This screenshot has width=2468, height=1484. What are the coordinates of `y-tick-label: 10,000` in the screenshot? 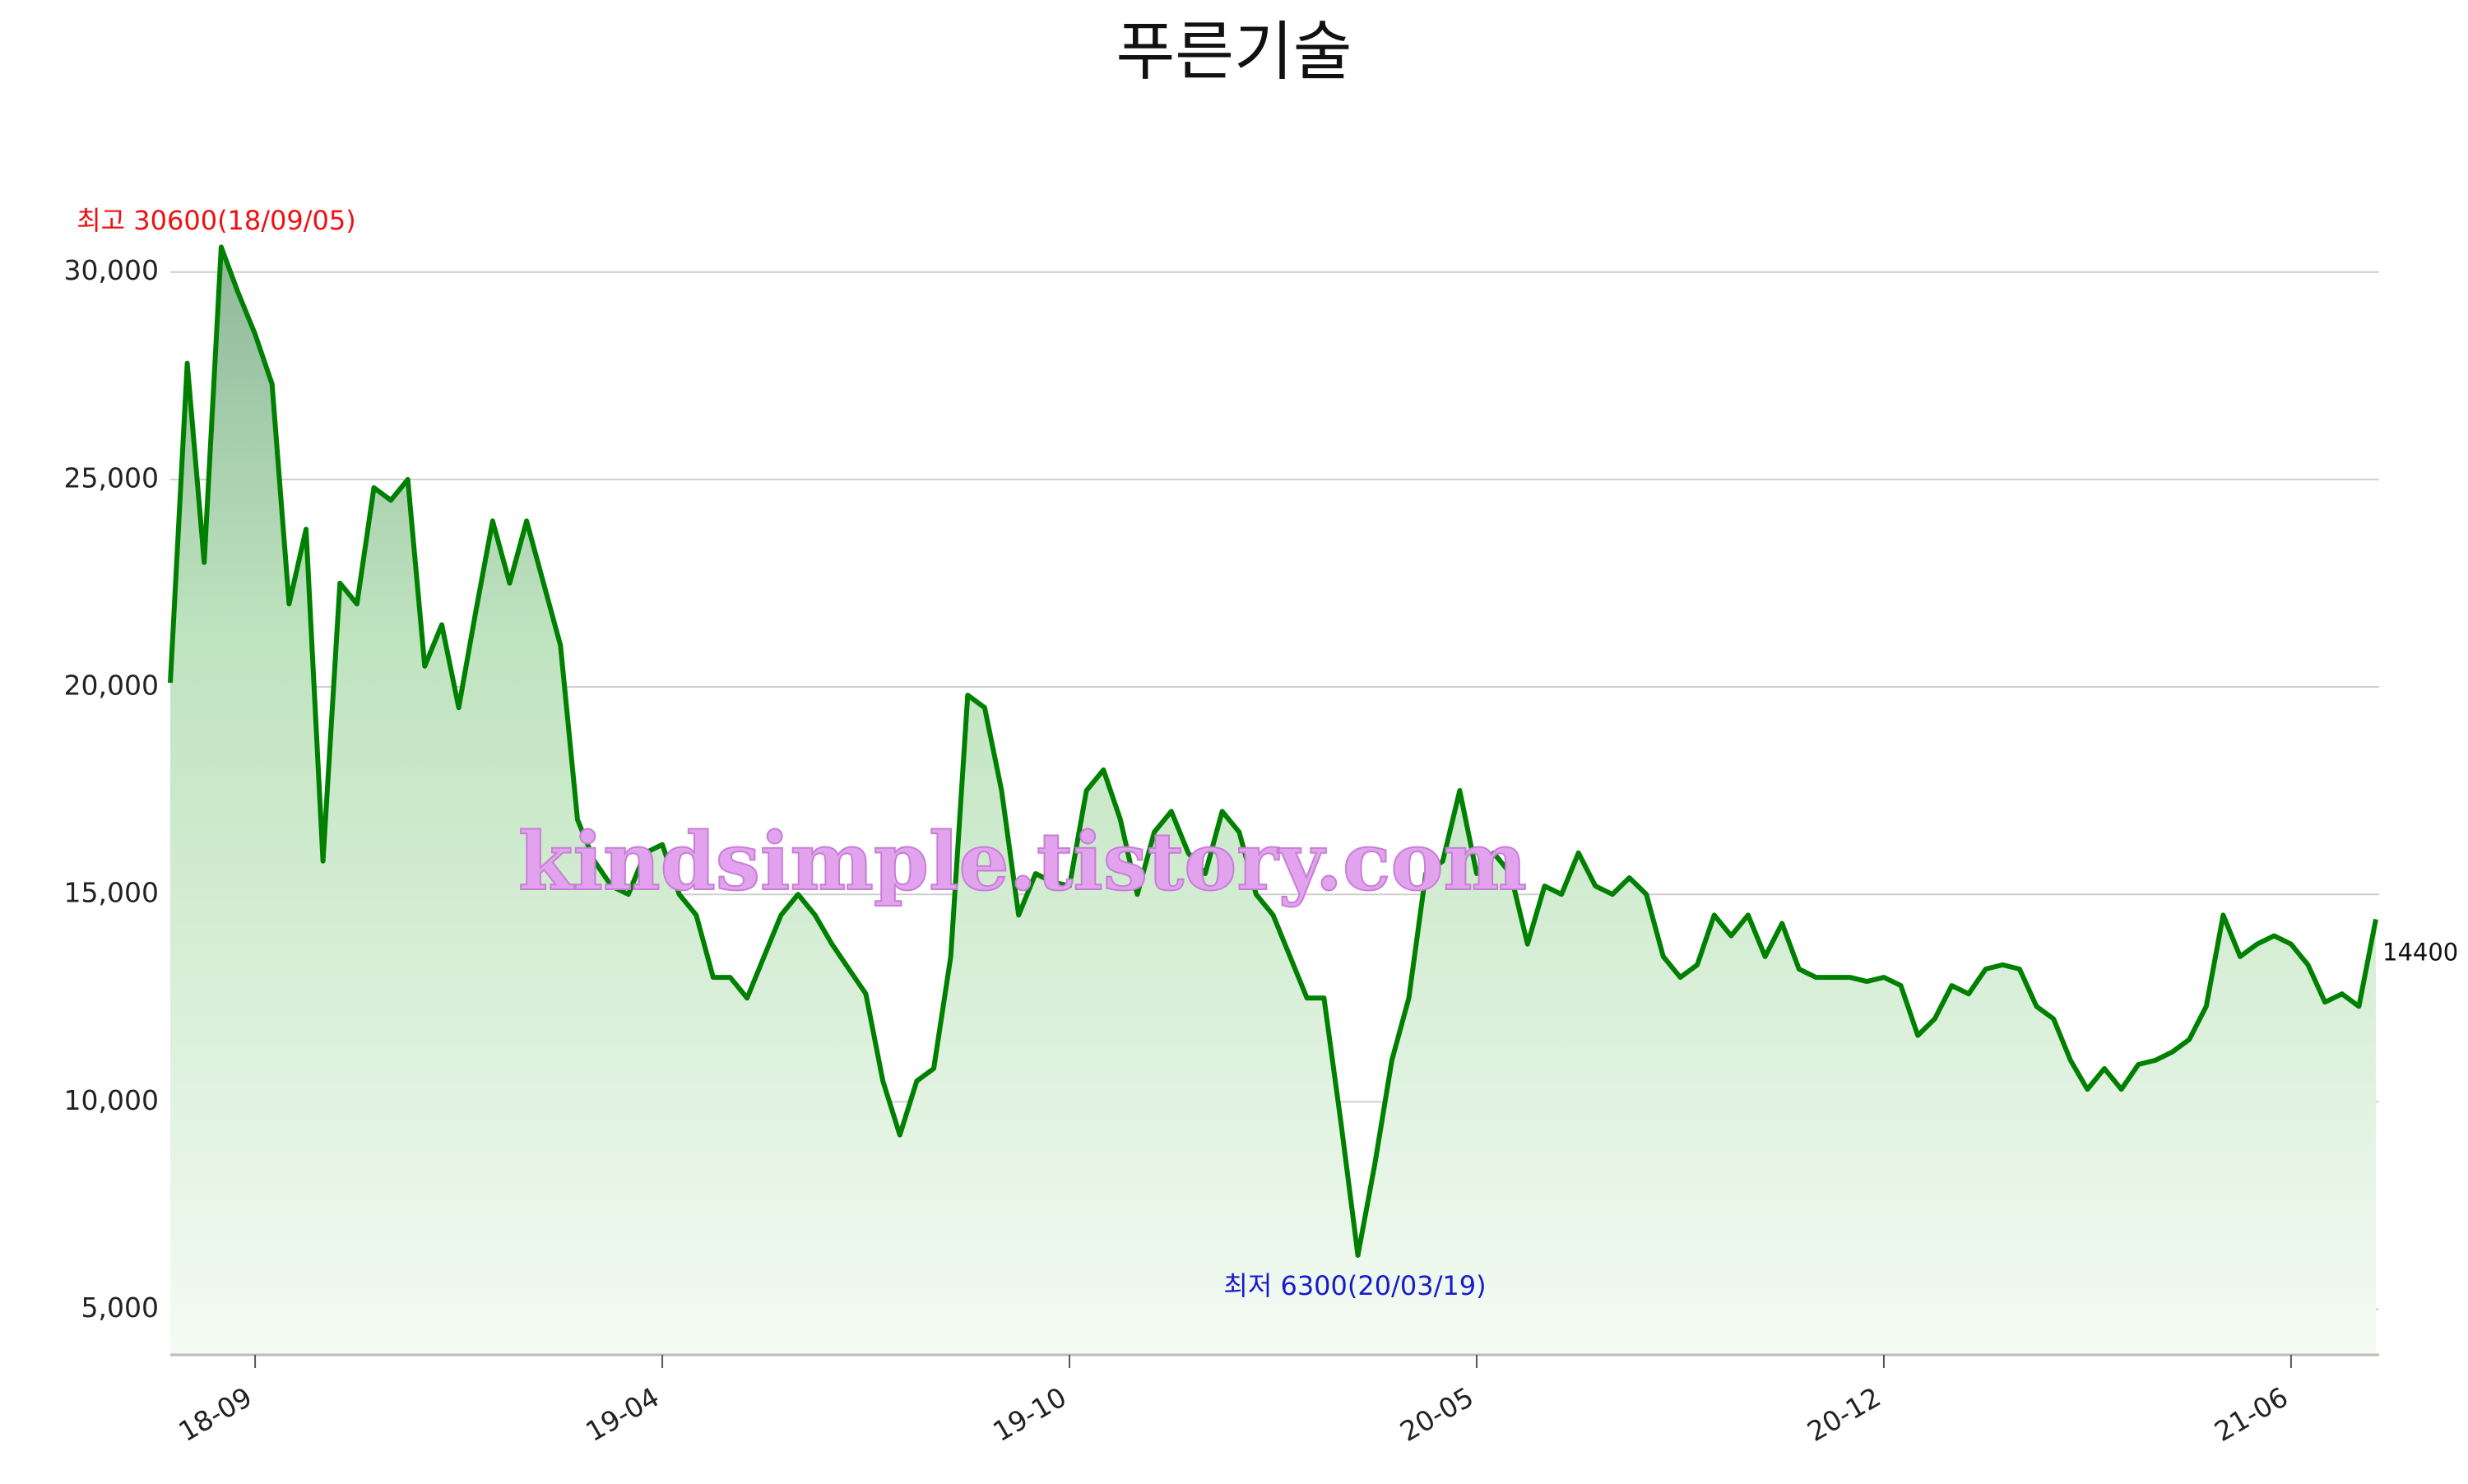 It's located at (111, 1100).